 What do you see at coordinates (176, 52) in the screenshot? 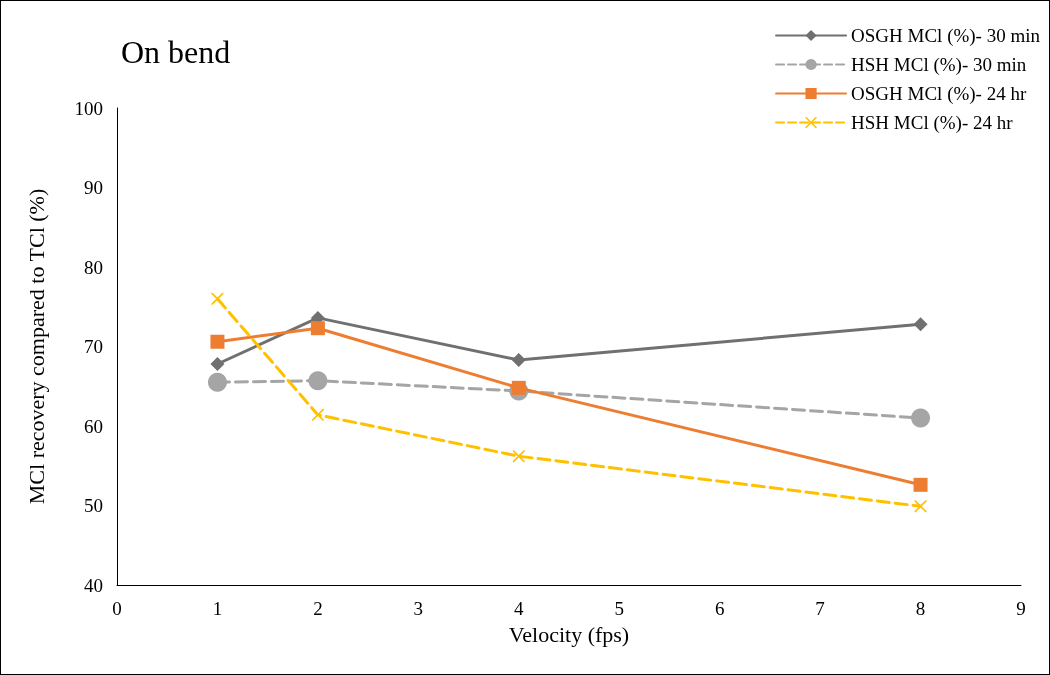
I see `chart-title: On bend` at bounding box center [176, 52].